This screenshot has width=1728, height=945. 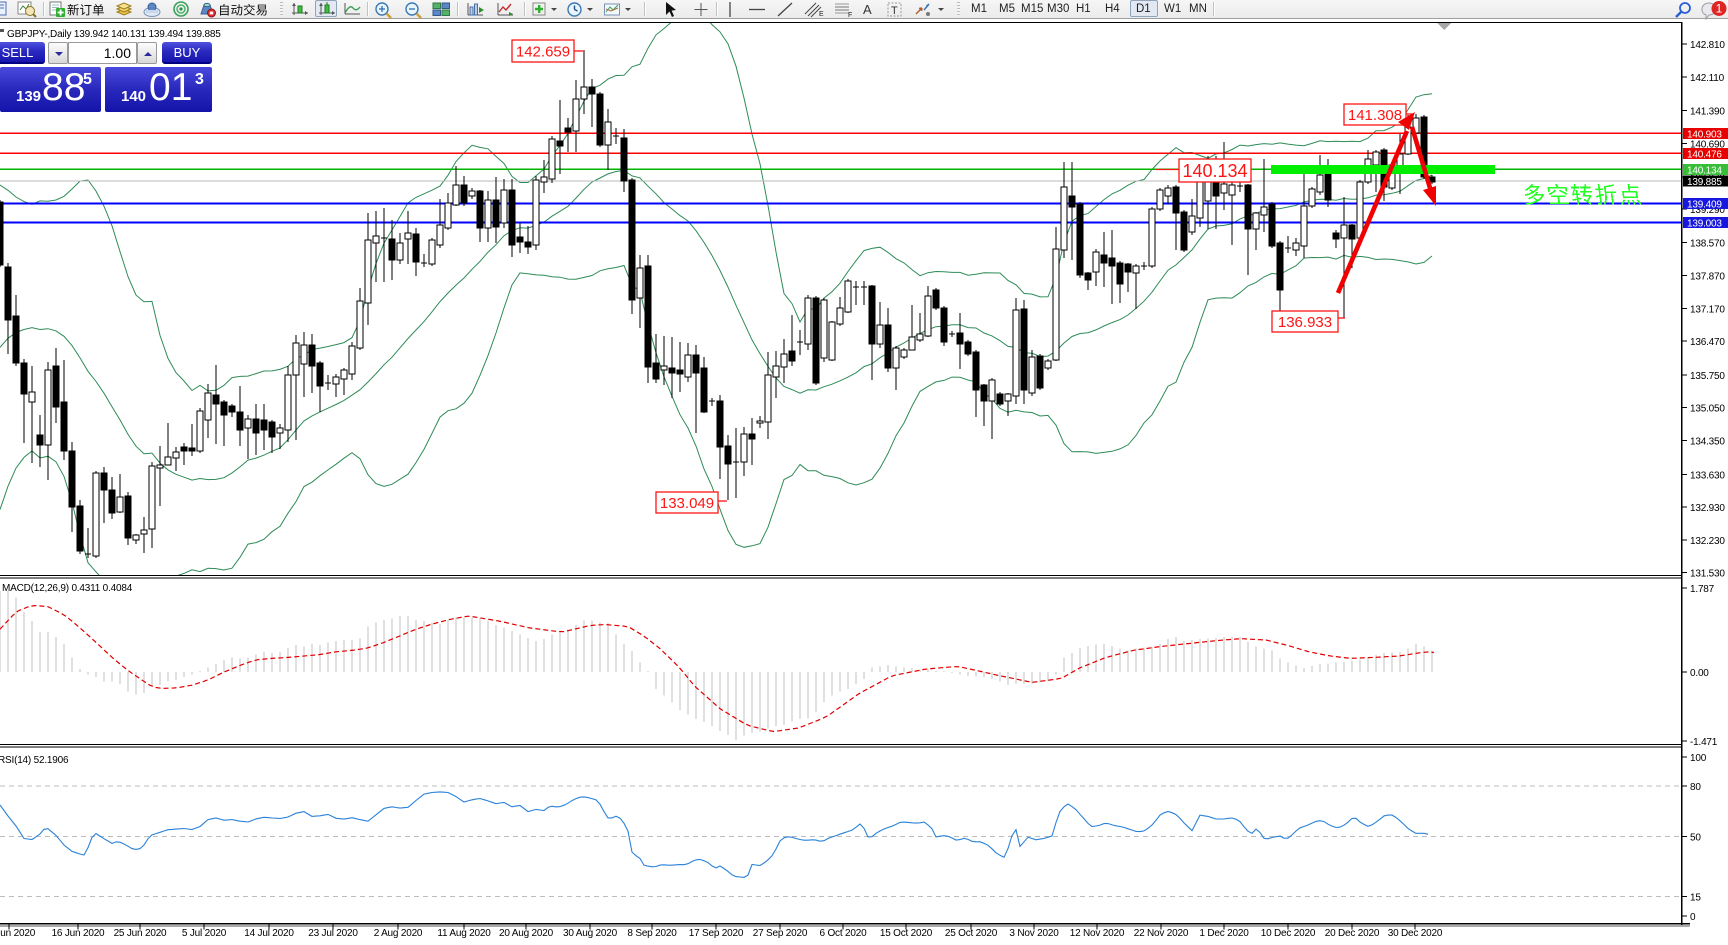 What do you see at coordinates (716, 933) in the screenshot?
I see `svg-text: 17 Sep 2020` at bounding box center [716, 933].